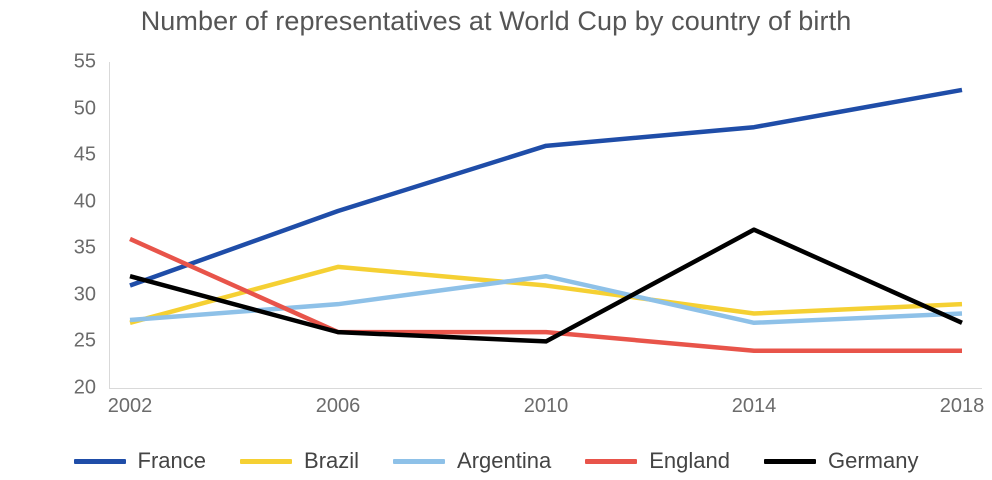  Describe the element at coordinates (754, 406) in the screenshot. I see `x-tick-label: 2014` at that location.